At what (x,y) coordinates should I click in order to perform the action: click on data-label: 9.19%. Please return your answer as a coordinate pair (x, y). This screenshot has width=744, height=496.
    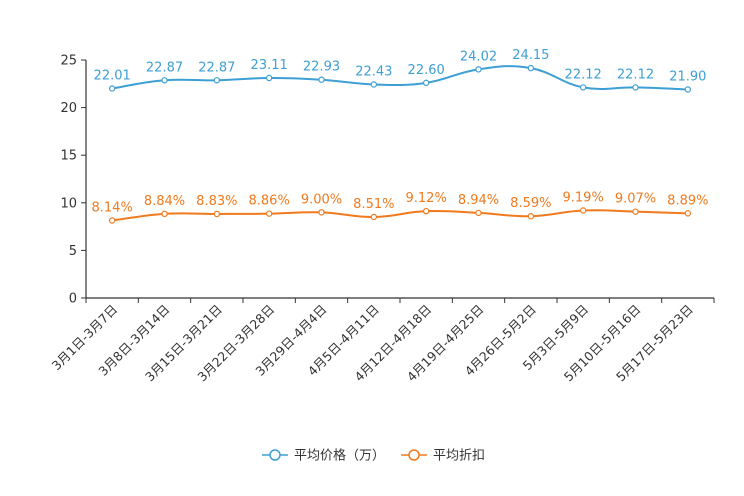
    Looking at the image, I should click on (583, 198).